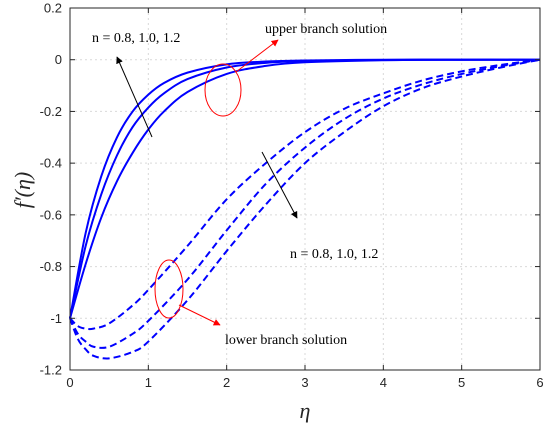  What do you see at coordinates (461, 382) in the screenshot?
I see `x-tick-label: 5` at bounding box center [461, 382].